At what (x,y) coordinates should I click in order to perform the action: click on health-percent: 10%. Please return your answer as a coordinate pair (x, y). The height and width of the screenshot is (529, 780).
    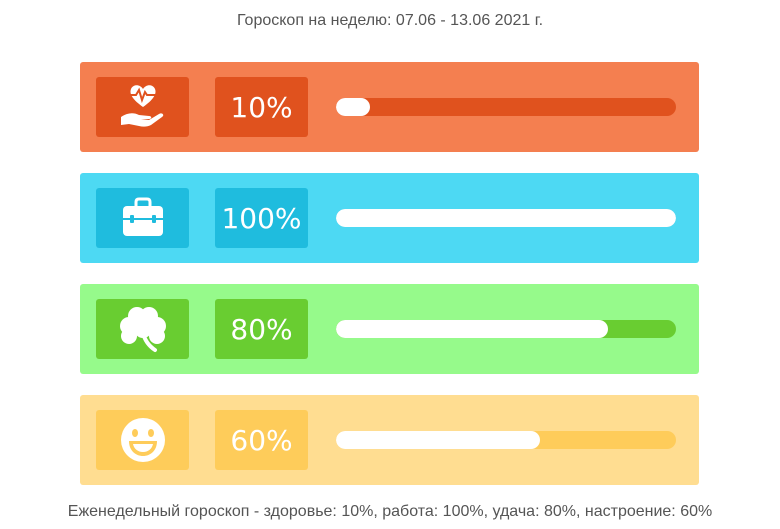
    Looking at the image, I should click on (261, 107).